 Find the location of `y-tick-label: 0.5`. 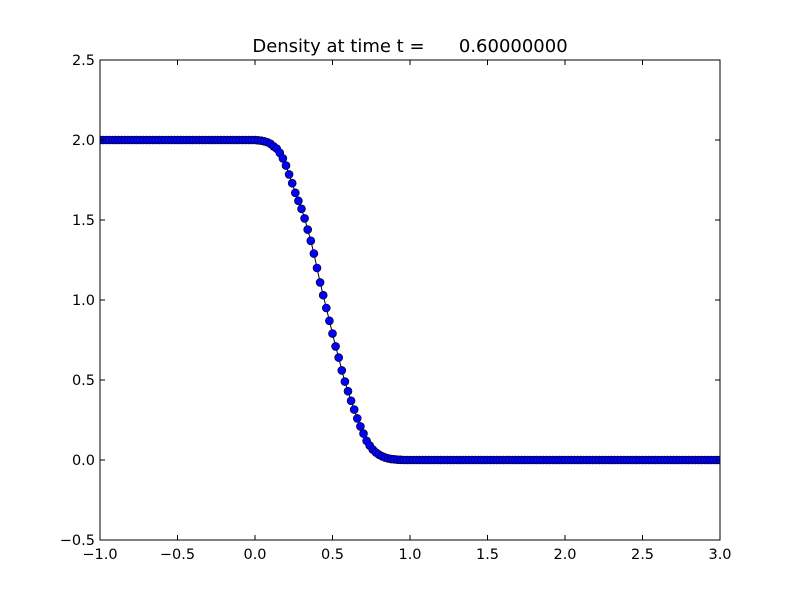

y-tick-label: 0.5 is located at coordinates (83, 381).